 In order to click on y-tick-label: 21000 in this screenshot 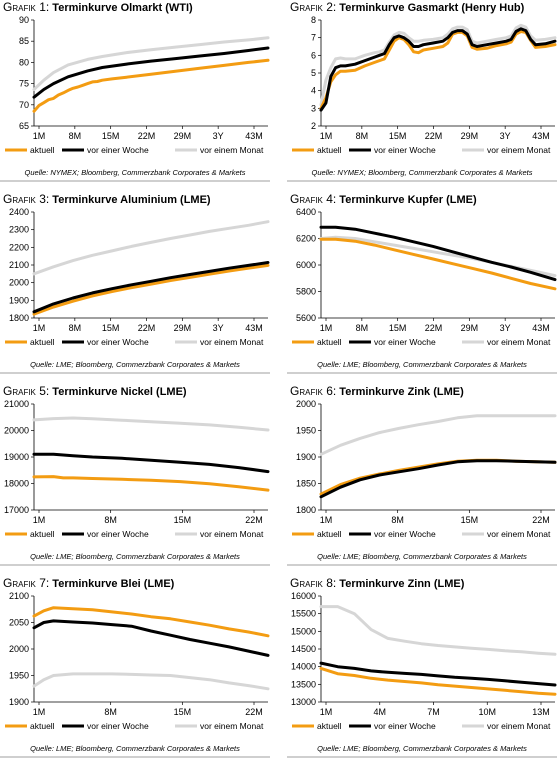, I will do `click(16, 404)`.